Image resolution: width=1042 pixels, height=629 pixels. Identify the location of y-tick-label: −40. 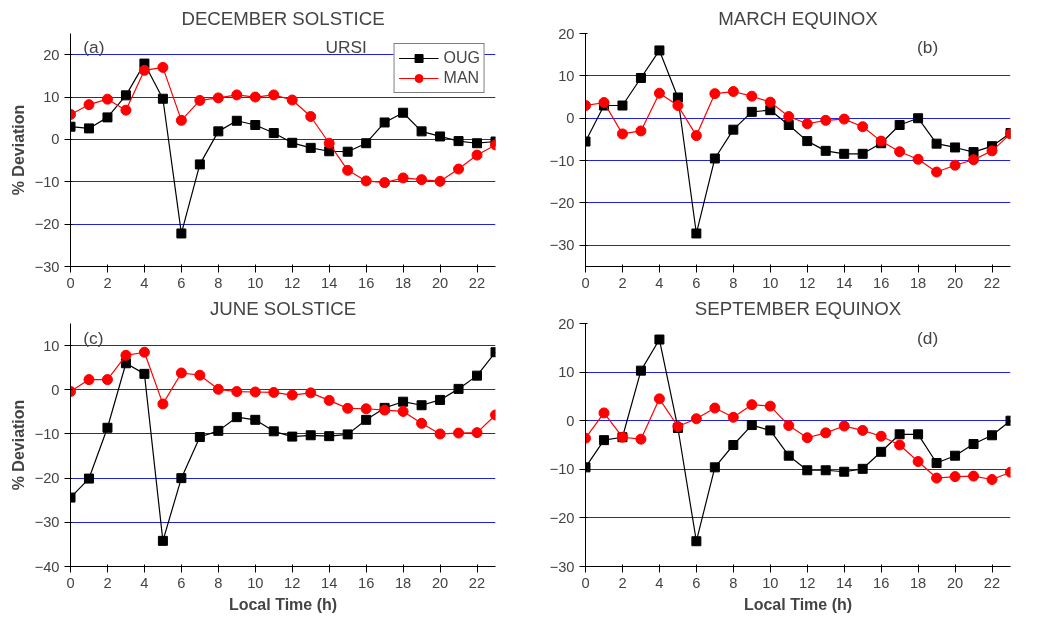
(47, 566).